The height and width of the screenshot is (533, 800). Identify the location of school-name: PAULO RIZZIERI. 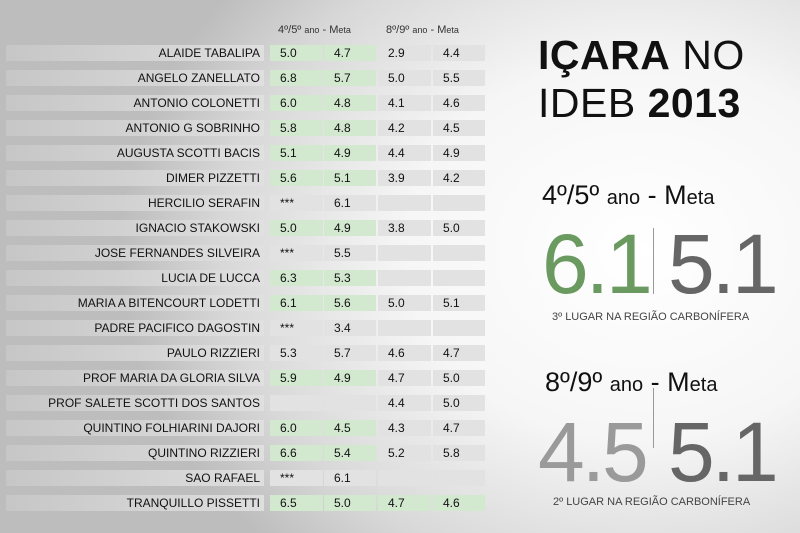
(135, 353).